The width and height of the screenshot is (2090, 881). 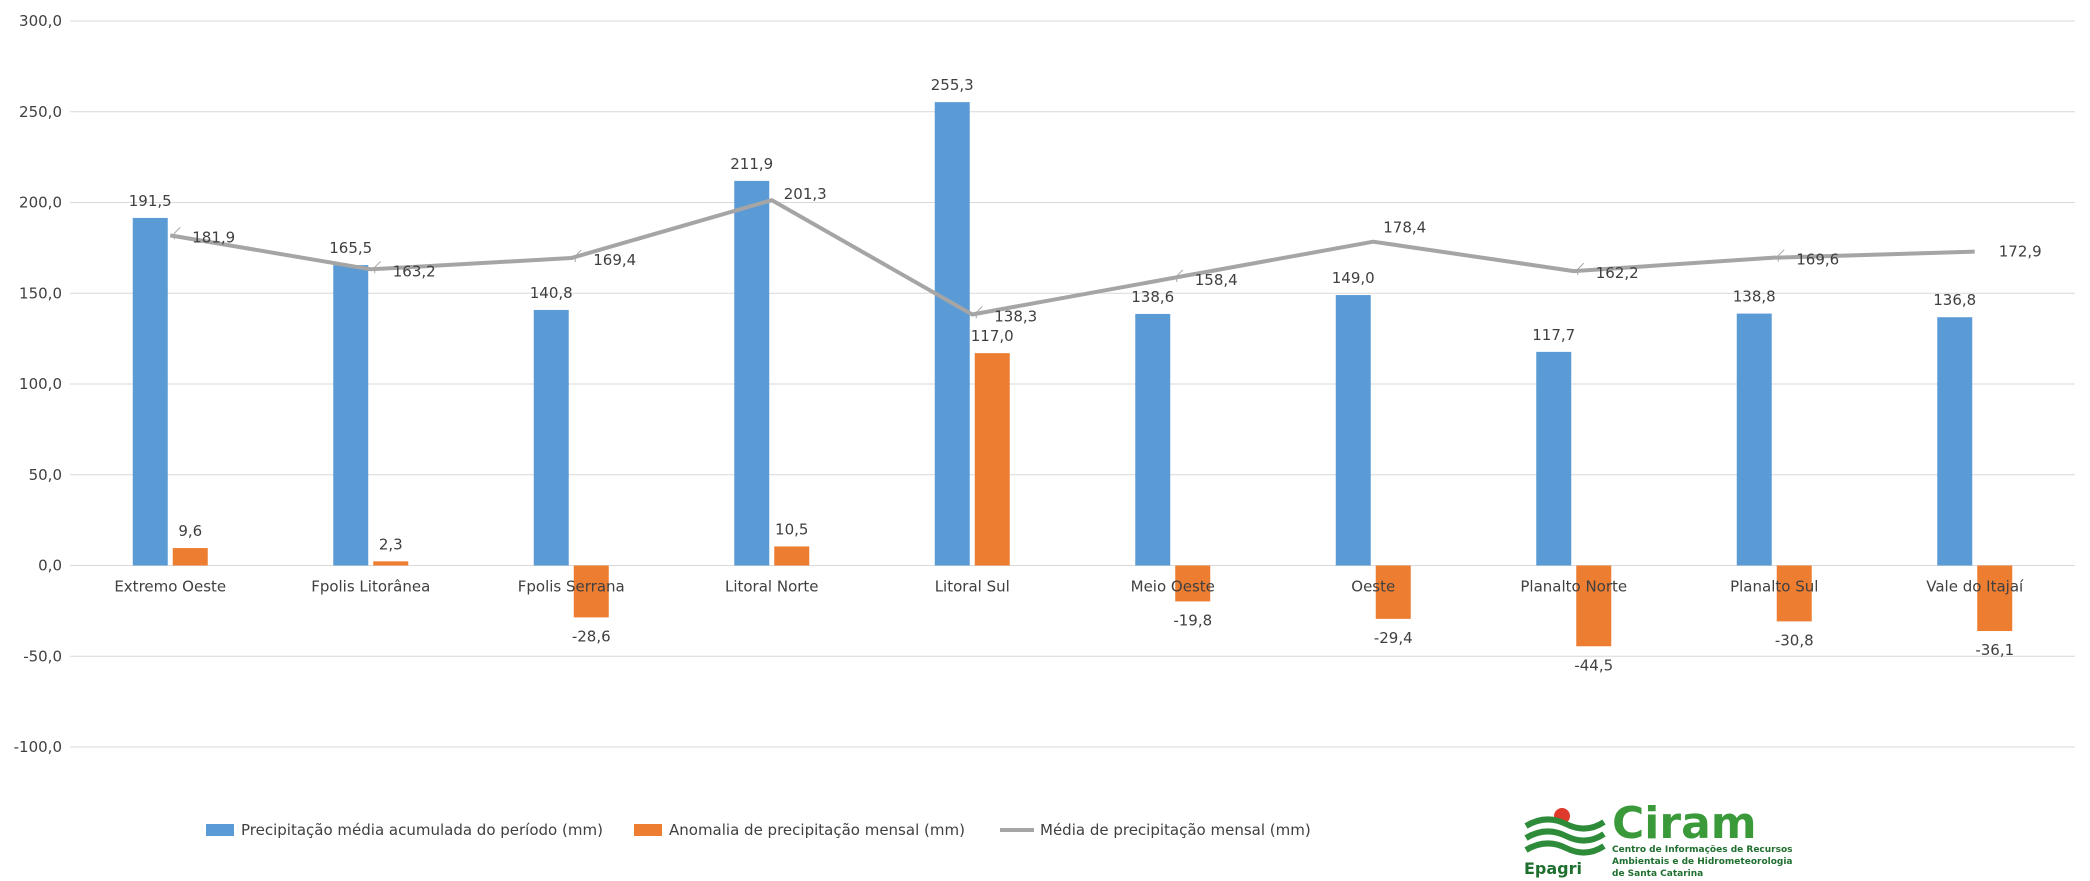 I want to click on data-label-anomaly: -29,4, so click(x=1393, y=638).